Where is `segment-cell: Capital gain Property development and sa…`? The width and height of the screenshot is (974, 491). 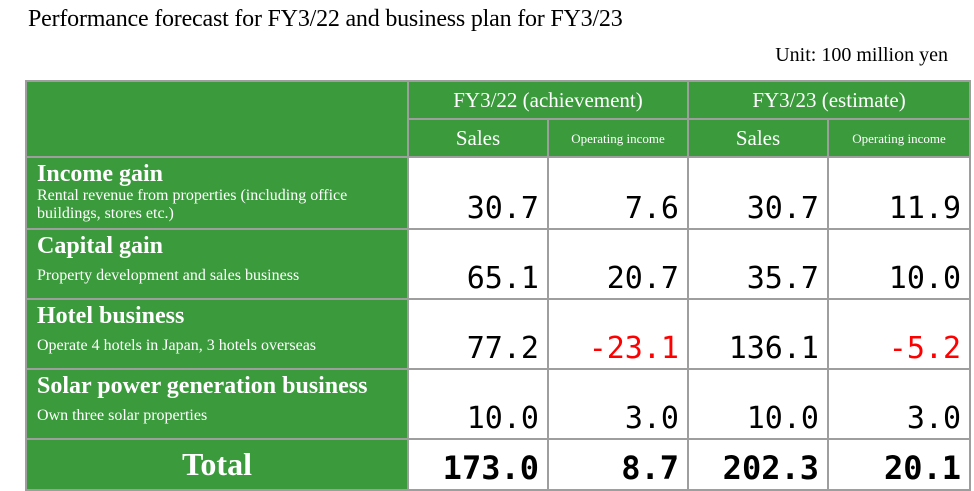 segment-cell: Capital gain Property development and sa… is located at coordinates (217, 264).